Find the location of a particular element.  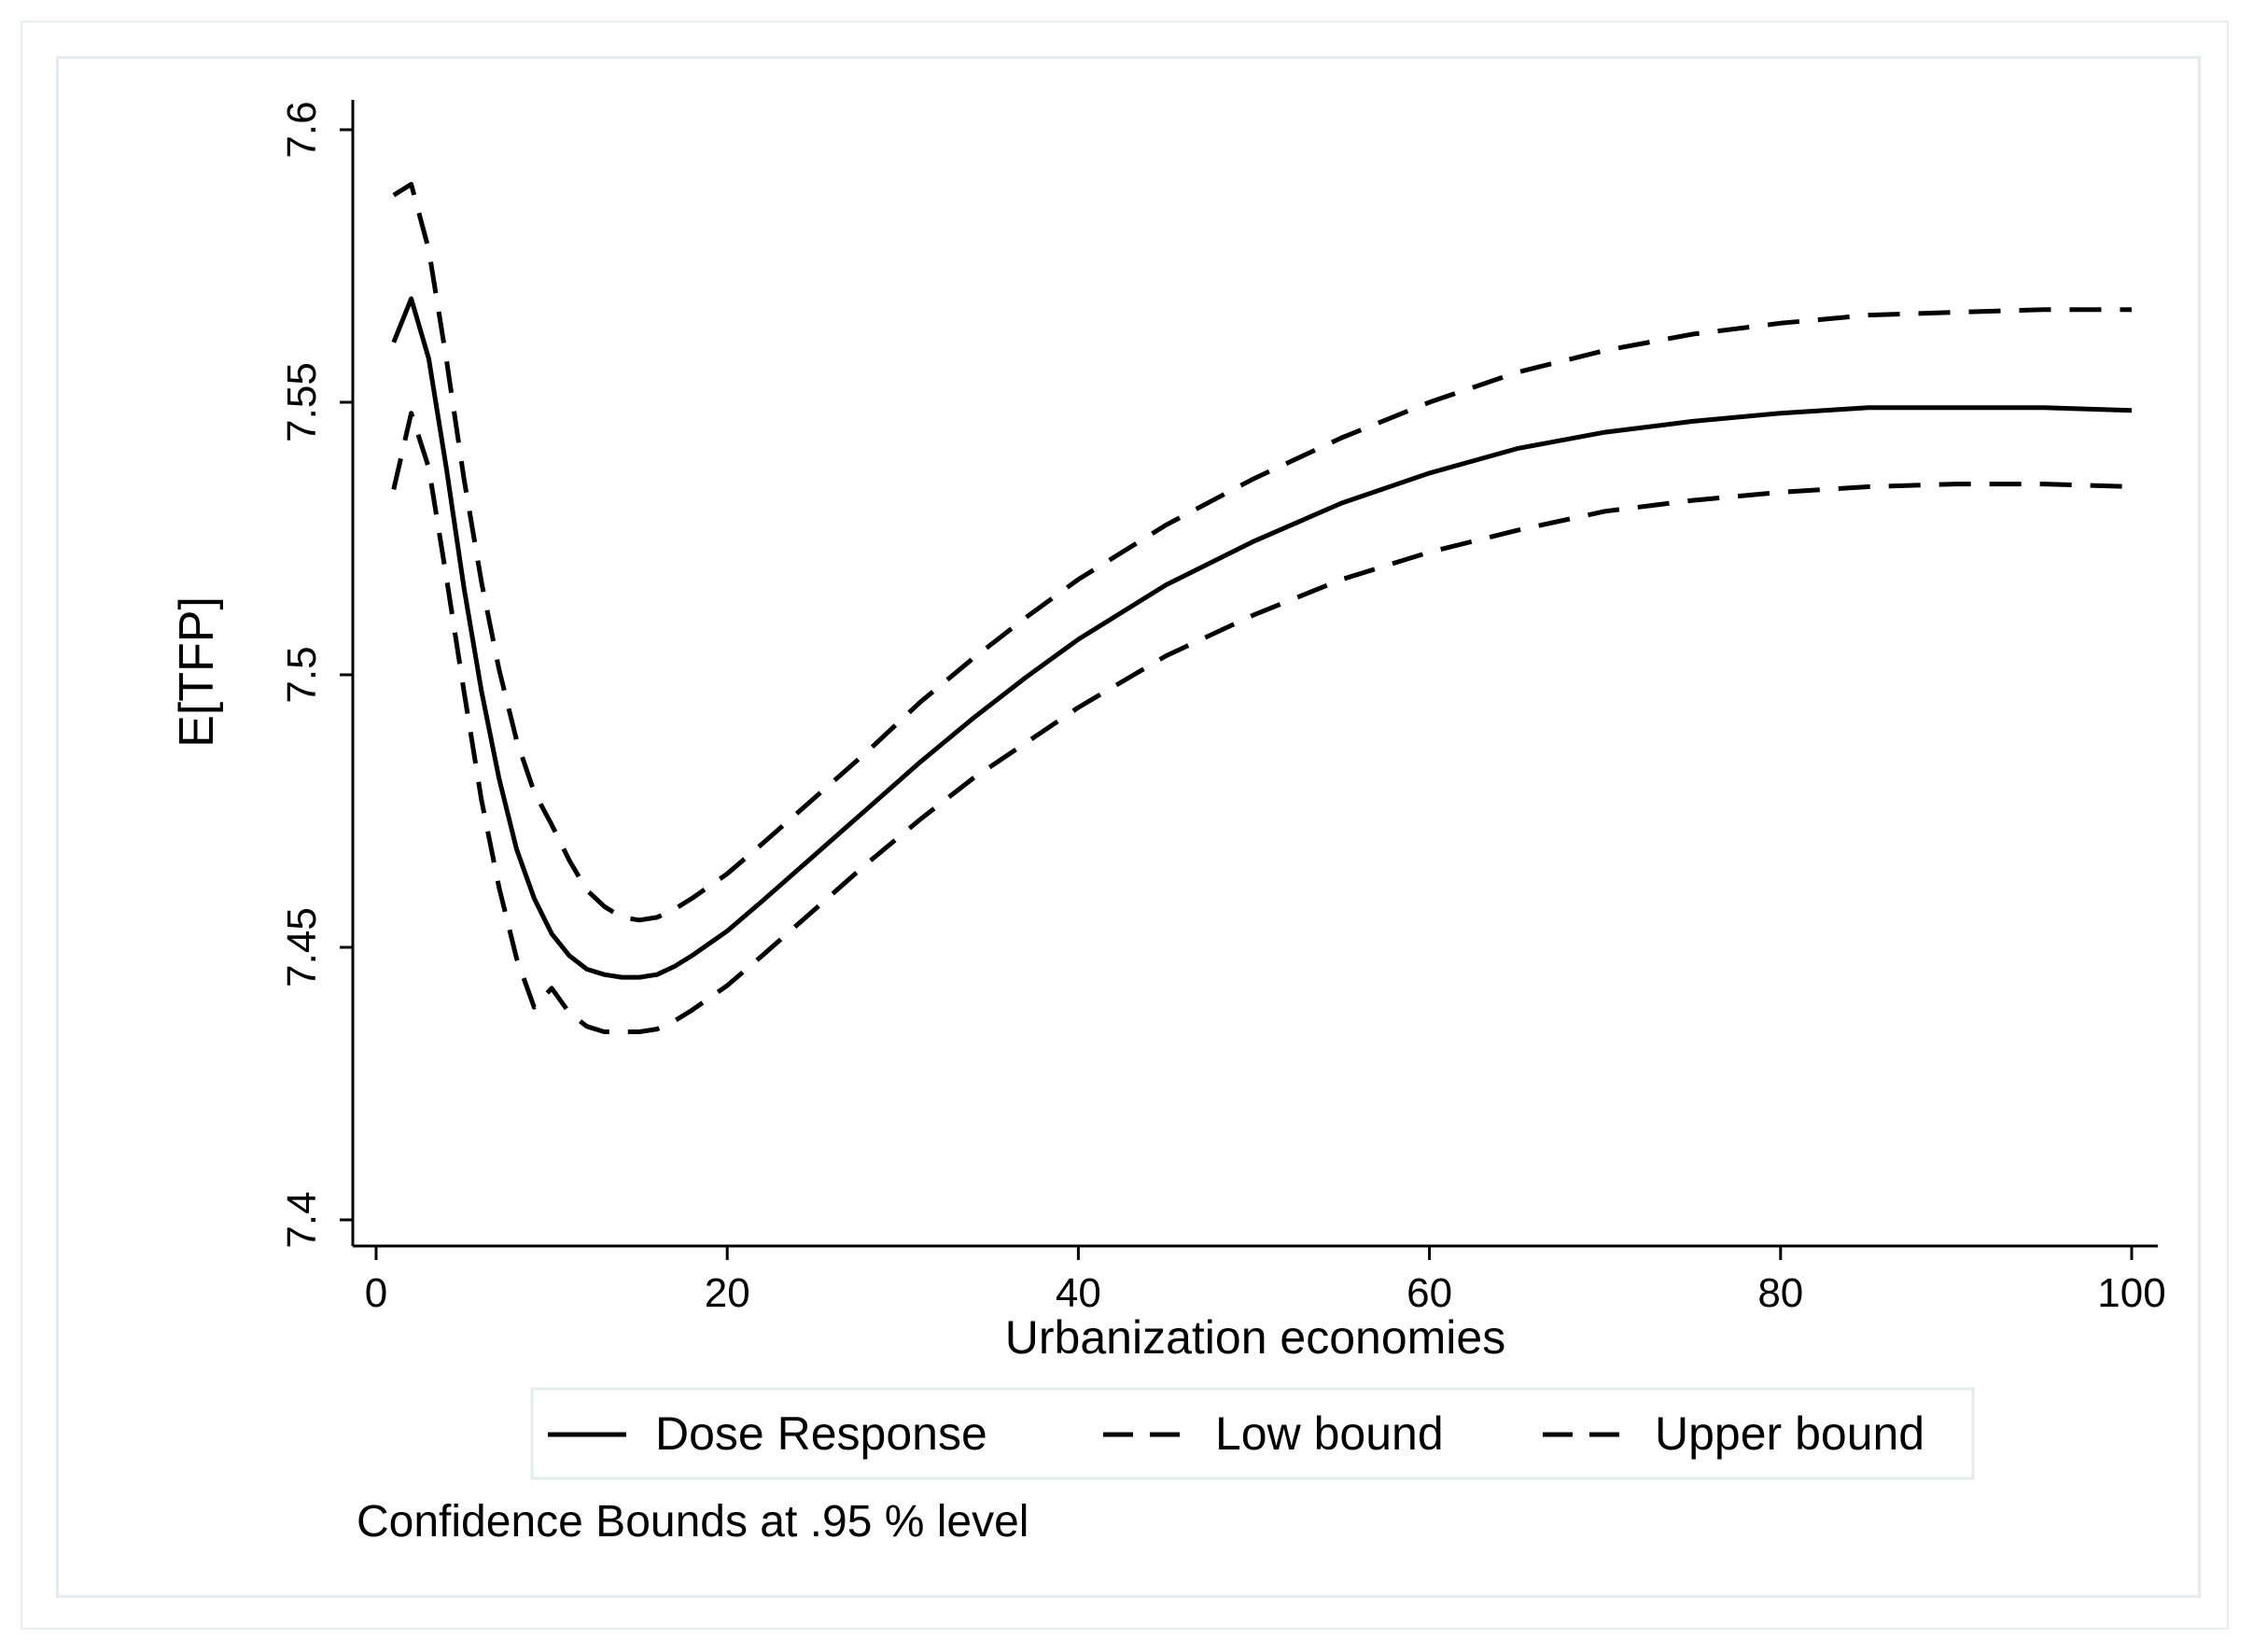

y-ticks: 7.4 7.45 7.5 7.55 7.6 is located at coordinates (316, 675).